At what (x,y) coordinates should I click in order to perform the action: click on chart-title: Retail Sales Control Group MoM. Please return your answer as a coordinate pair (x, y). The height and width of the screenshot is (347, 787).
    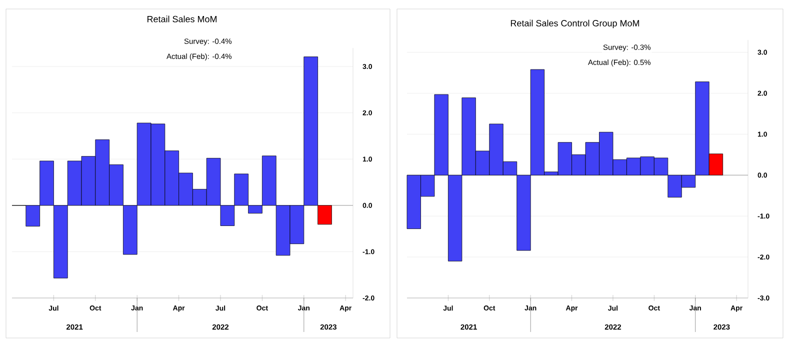
    Looking at the image, I should click on (575, 24).